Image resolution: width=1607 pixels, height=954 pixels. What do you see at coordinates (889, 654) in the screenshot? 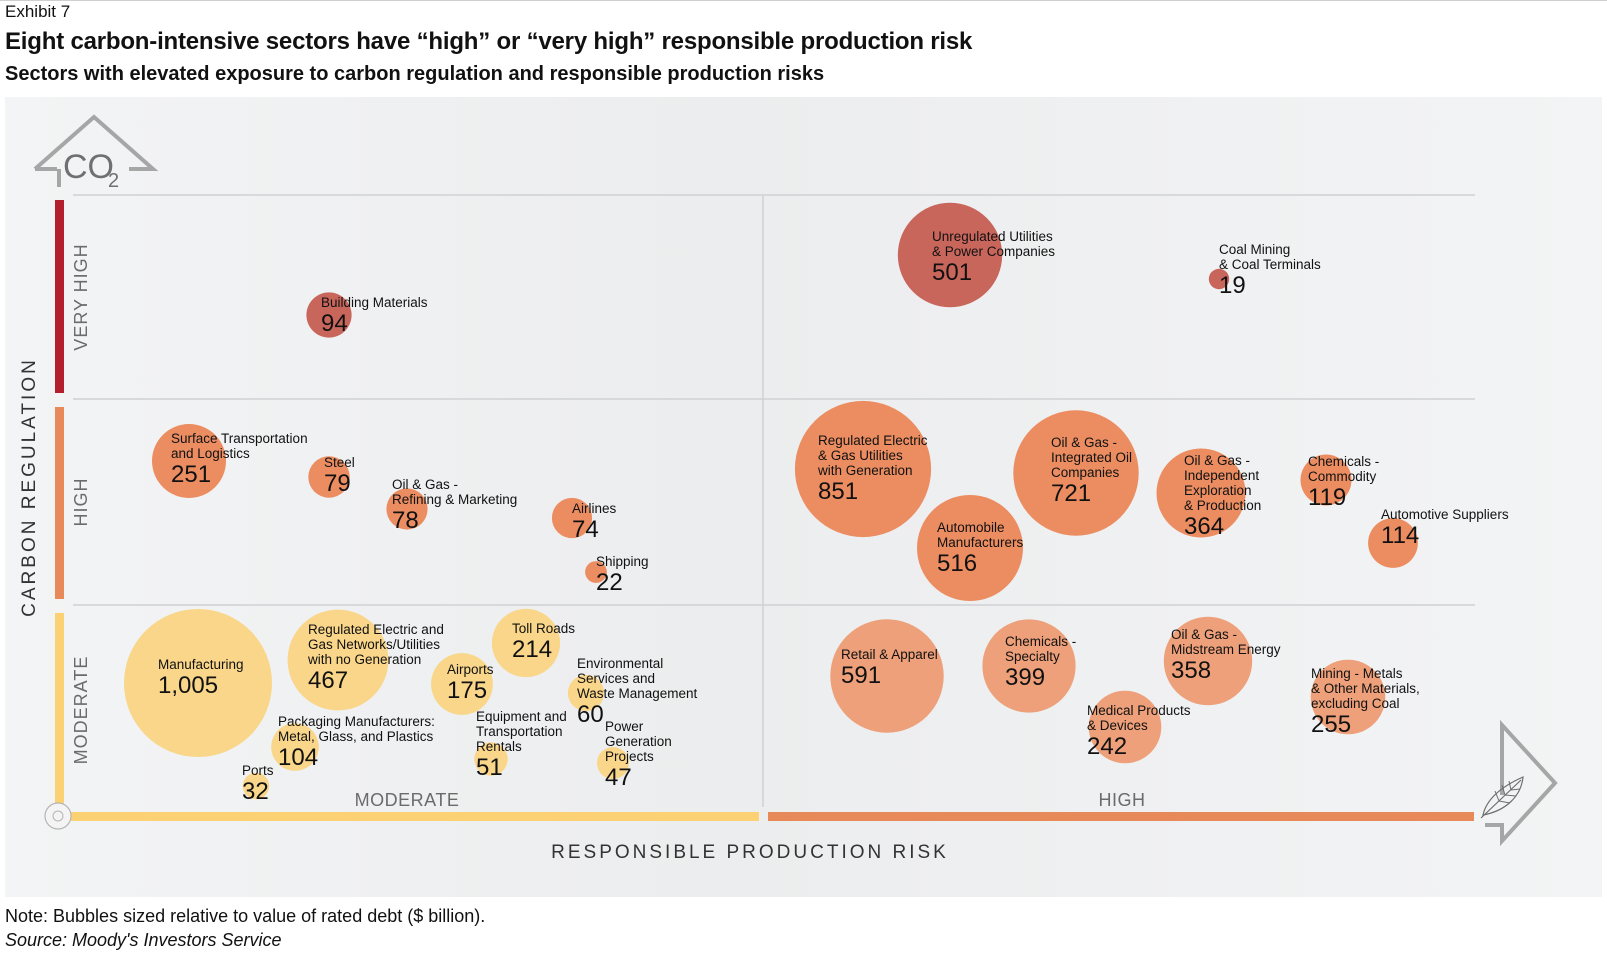
I see `bubble-name-line: Retail & Apparel` at bounding box center [889, 654].